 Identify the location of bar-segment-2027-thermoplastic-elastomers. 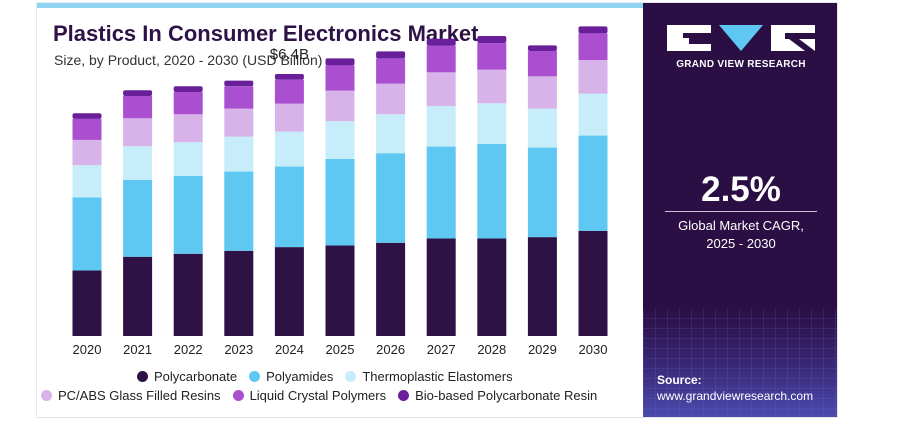
(441, 126).